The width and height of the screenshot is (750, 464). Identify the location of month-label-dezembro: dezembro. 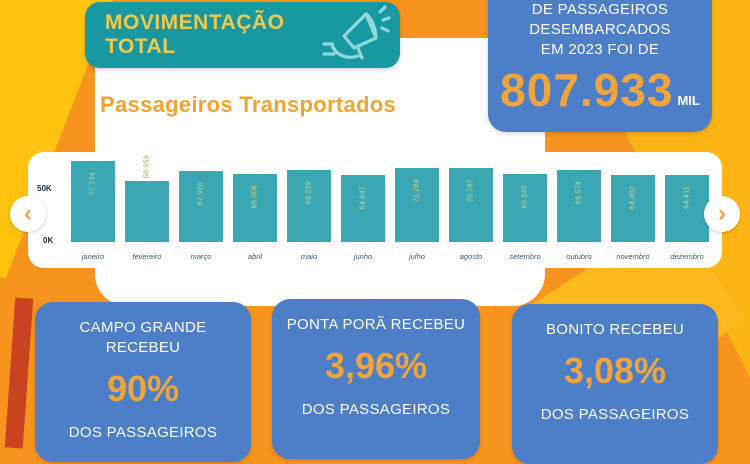
(687, 256).